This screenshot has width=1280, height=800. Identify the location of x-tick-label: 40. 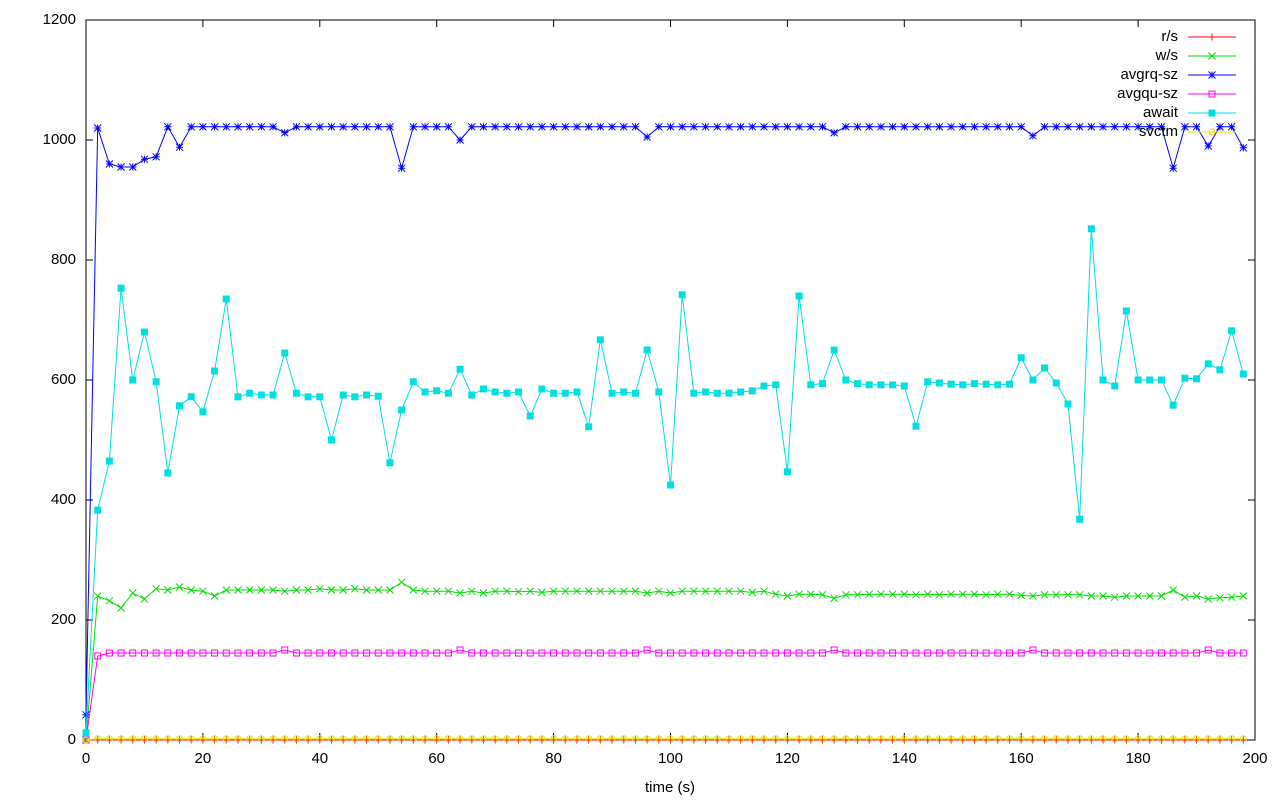
(319, 758).